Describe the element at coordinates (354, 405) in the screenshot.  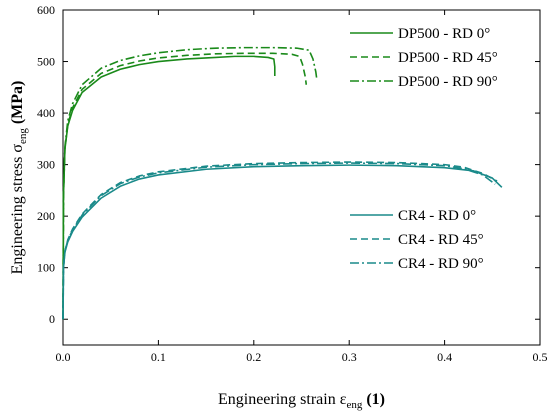
I see `x-axis-title-subscript: eng` at that location.